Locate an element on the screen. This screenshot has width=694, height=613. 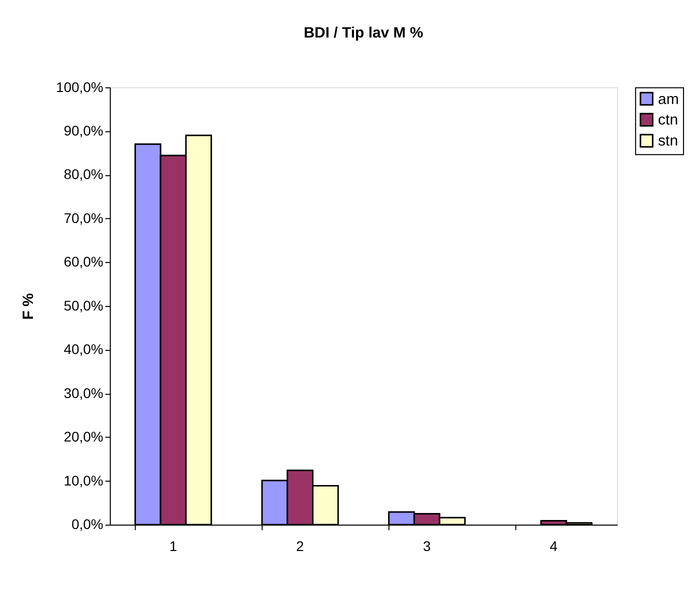
x-tick-label: 1 is located at coordinates (173, 546).